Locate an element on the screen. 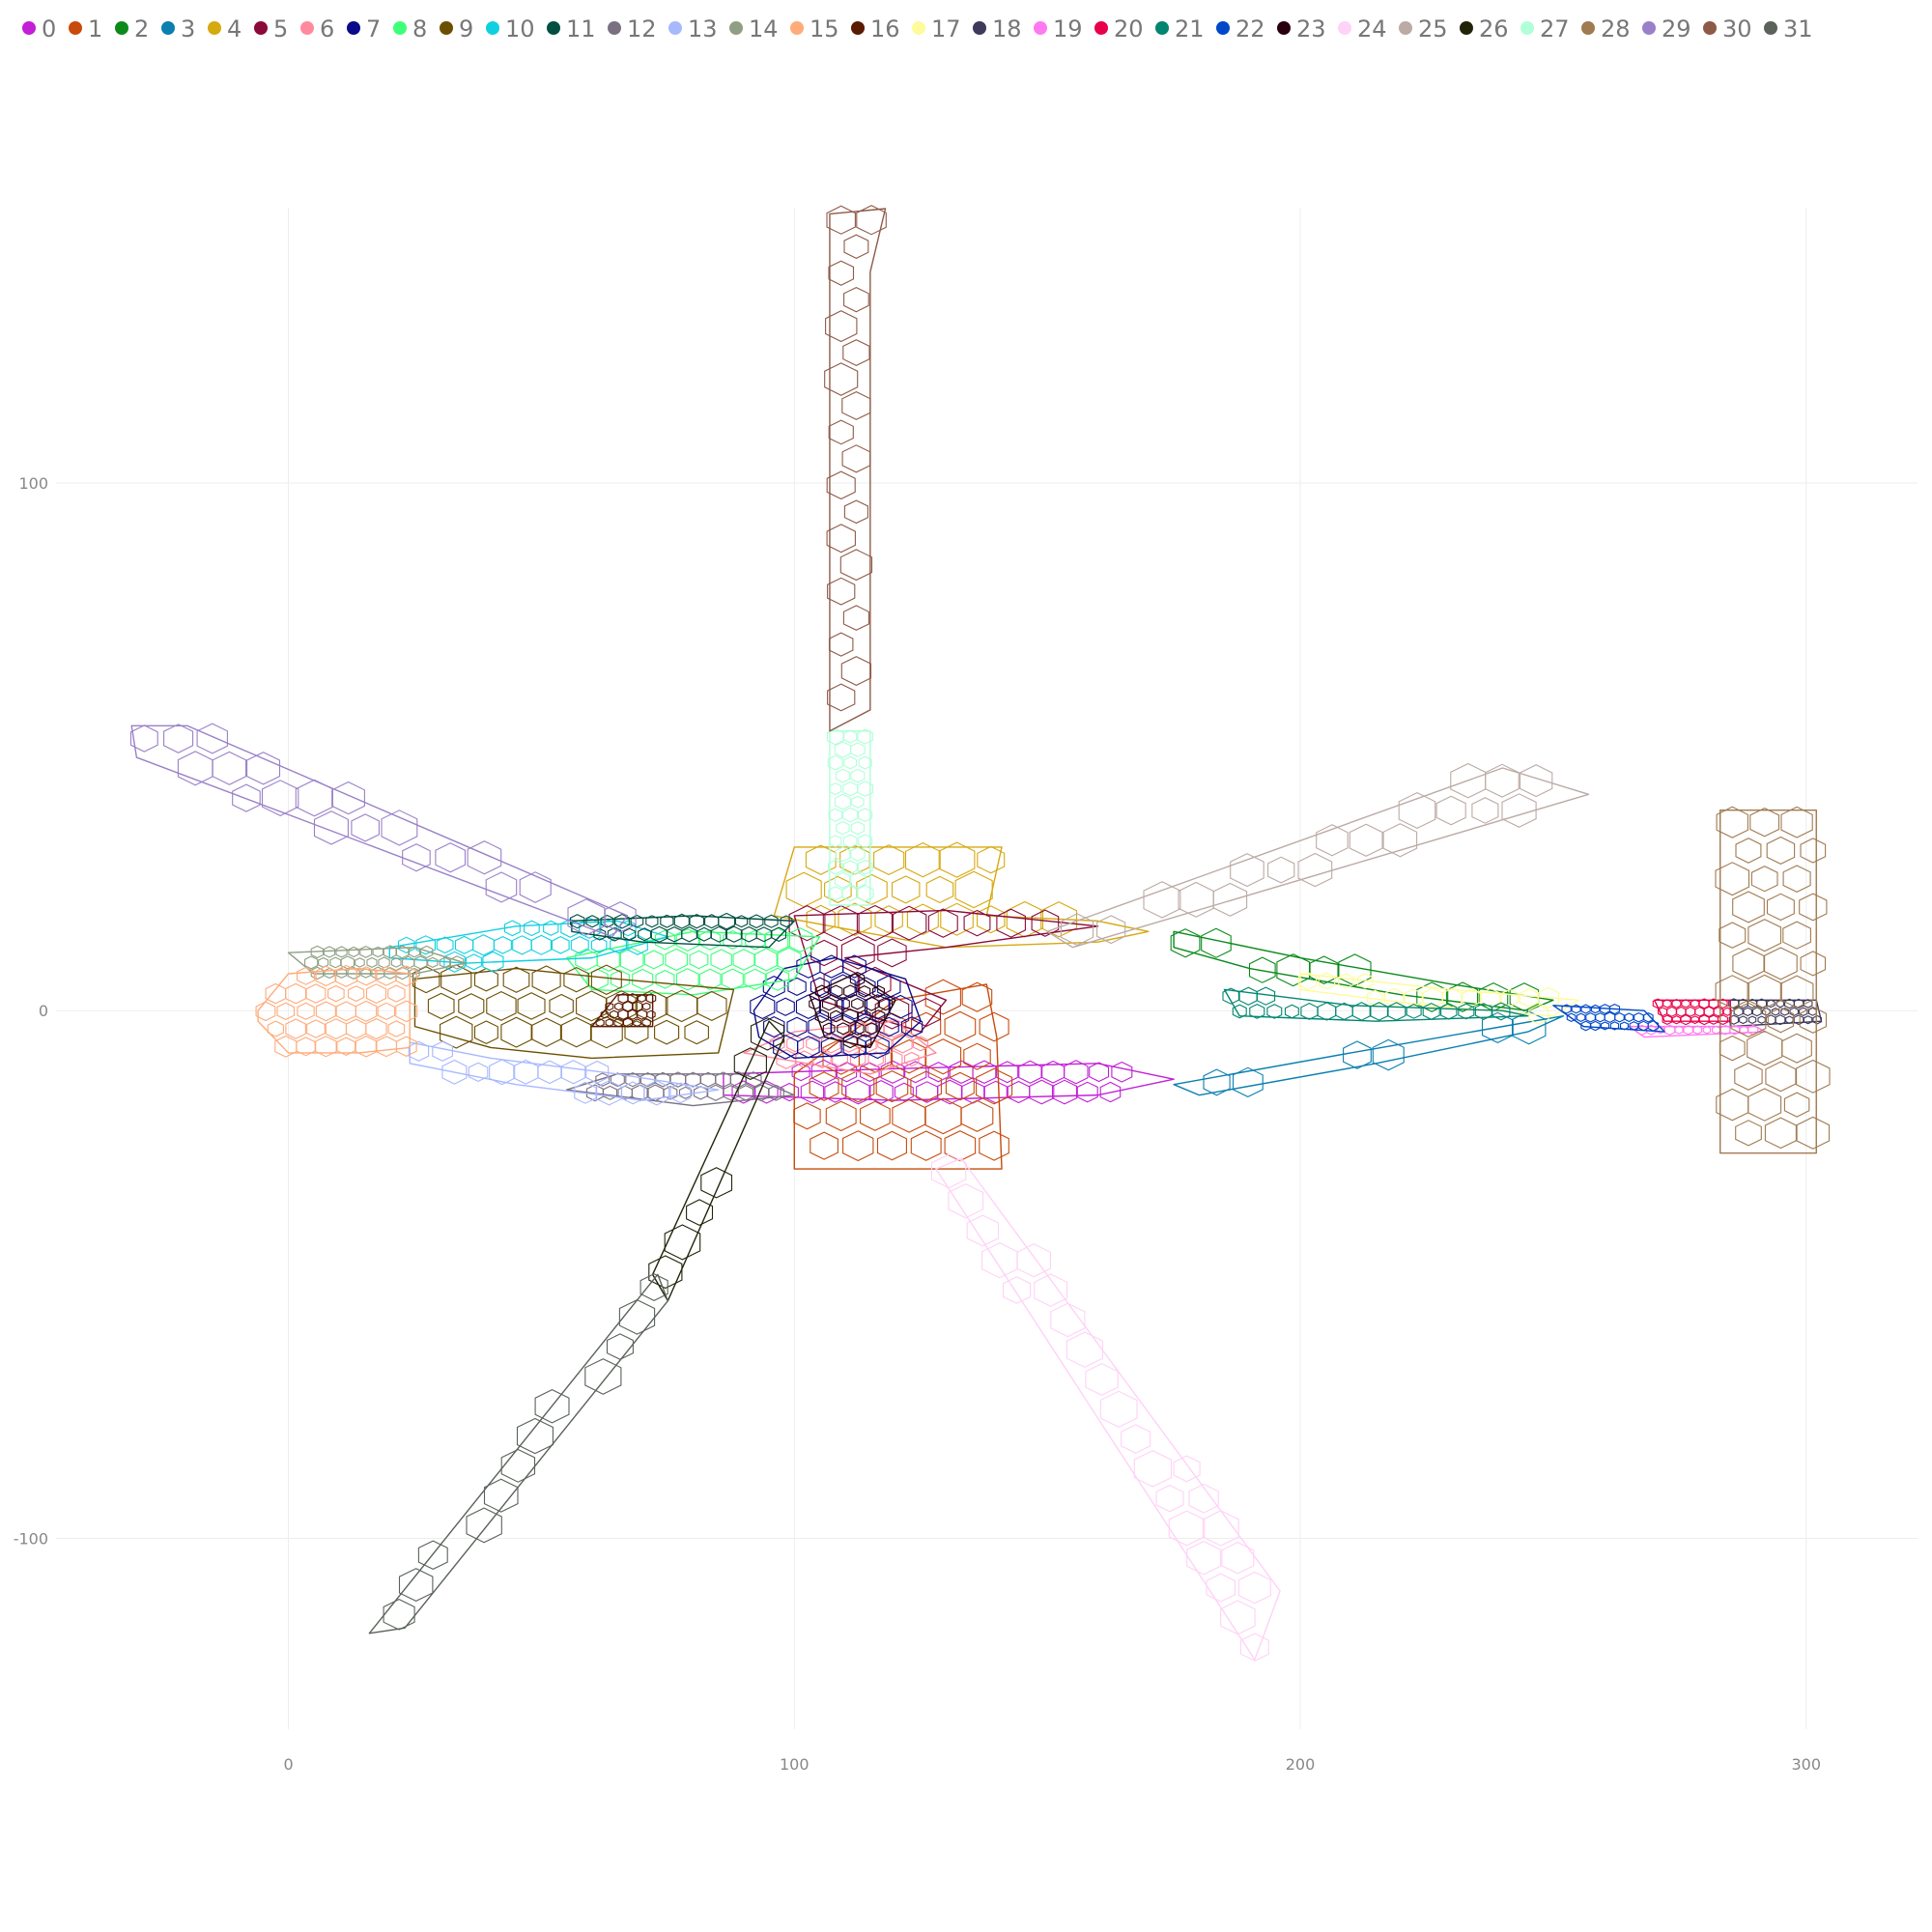 This screenshot has width=1932, height=1932. legend-item-25: 25 is located at coordinates (1423, 29).